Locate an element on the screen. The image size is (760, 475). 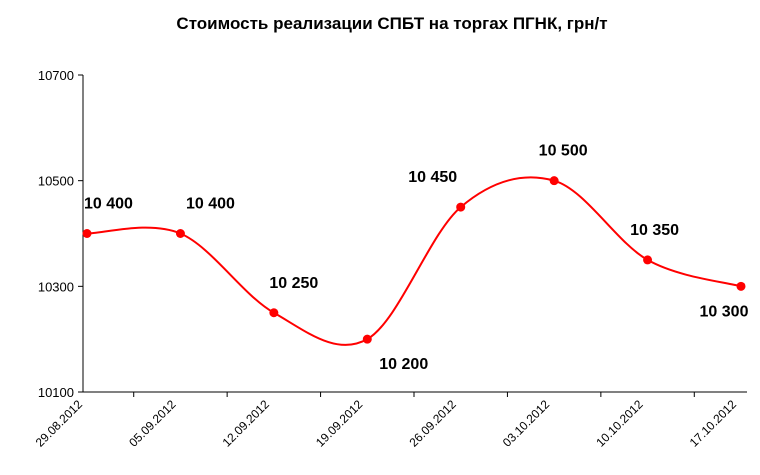
y-tick-label: 10300 is located at coordinates (56, 286).